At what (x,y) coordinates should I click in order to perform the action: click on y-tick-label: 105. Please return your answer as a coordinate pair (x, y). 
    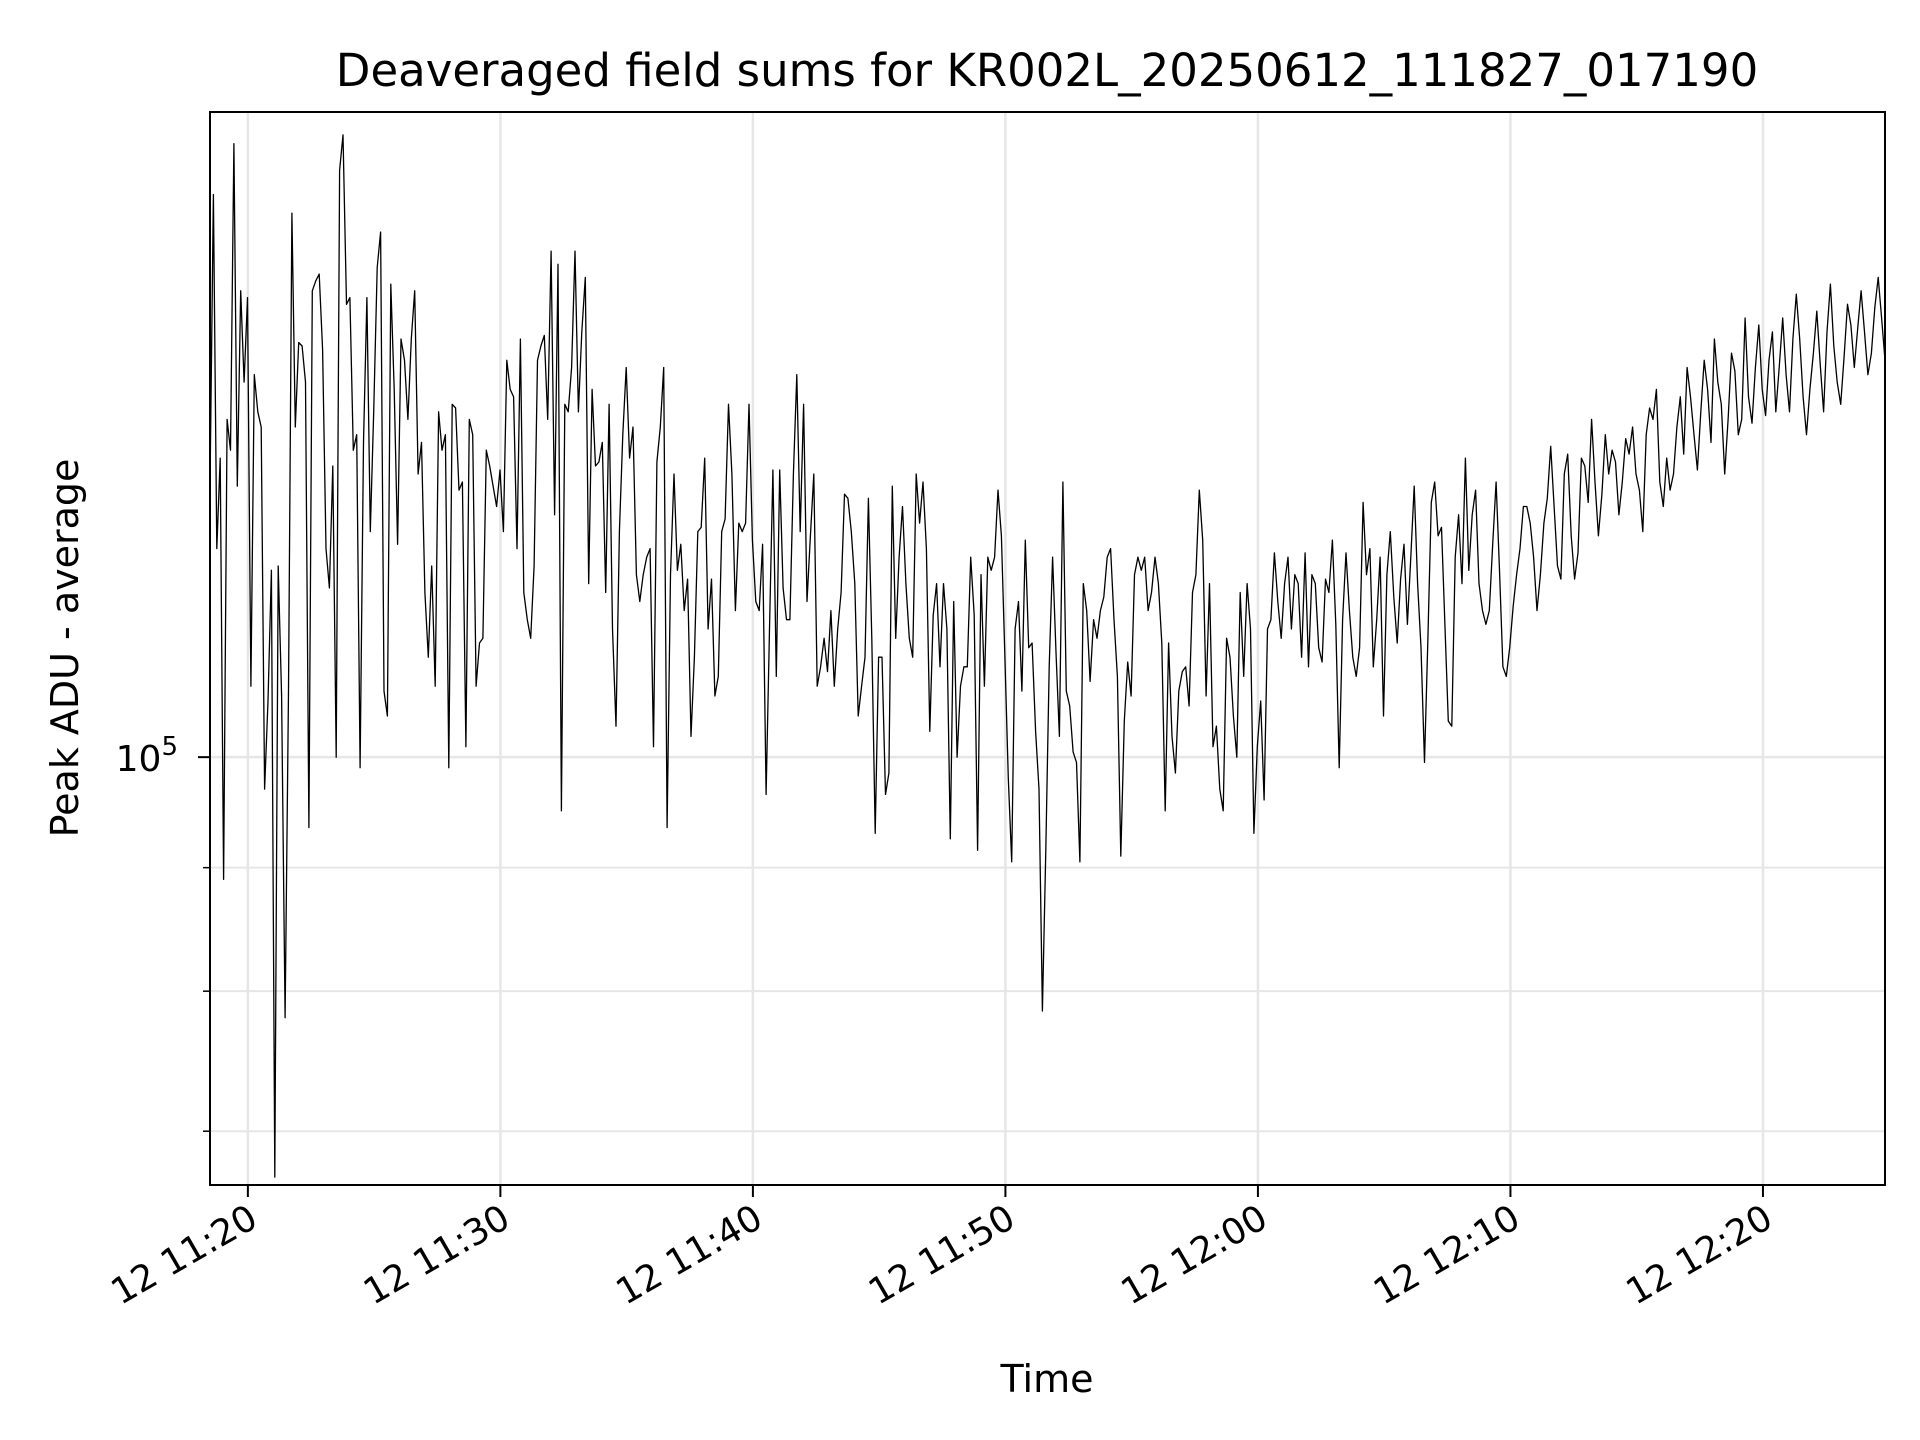
    Looking at the image, I should click on (147, 756).